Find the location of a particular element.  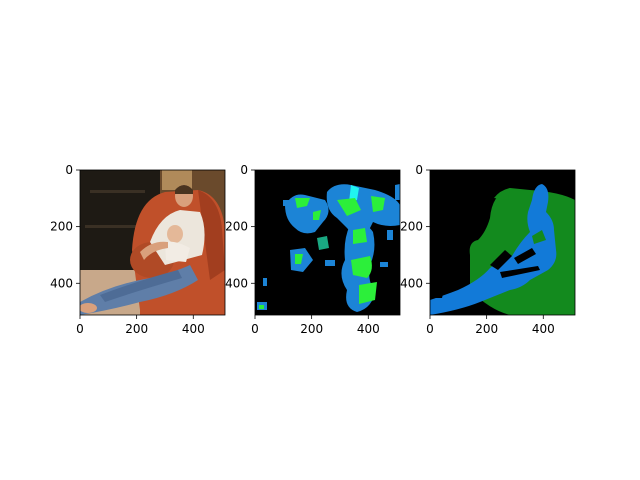

panel-ground-truth-segmentation is located at coordinates (502, 242).